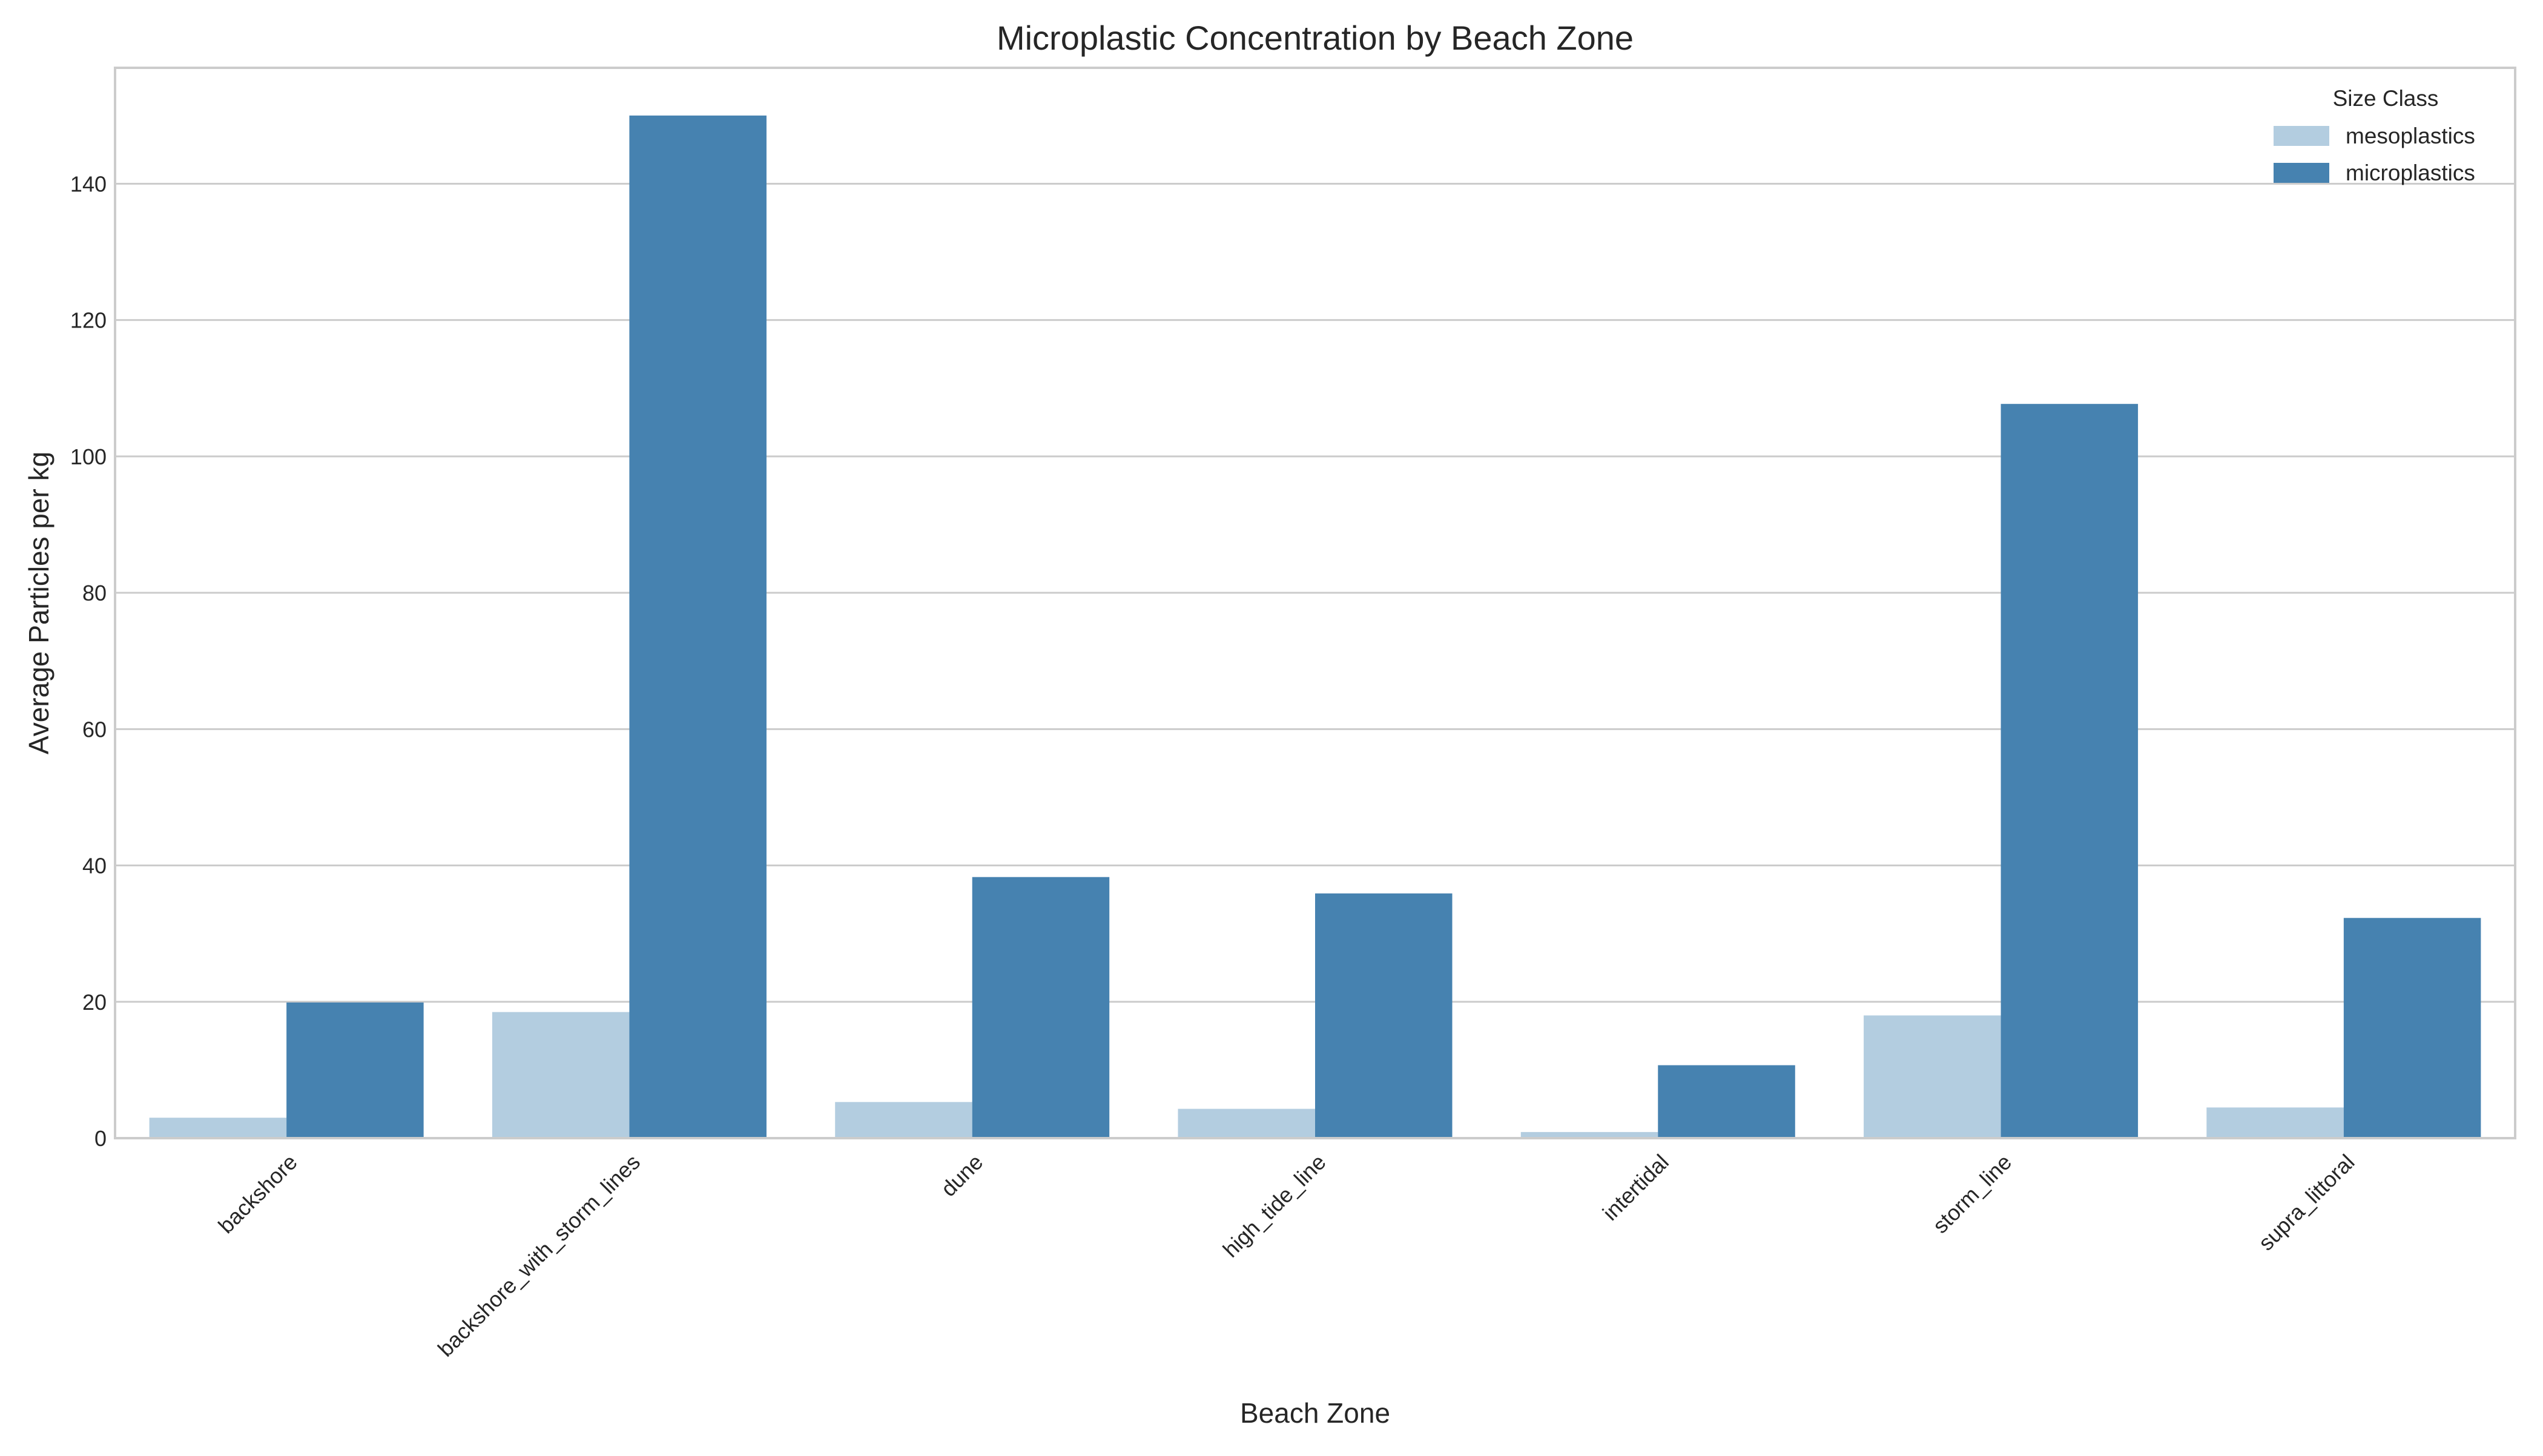  What do you see at coordinates (218, 1128) in the screenshot?
I see `bar-mesoplastics-backshore` at bounding box center [218, 1128].